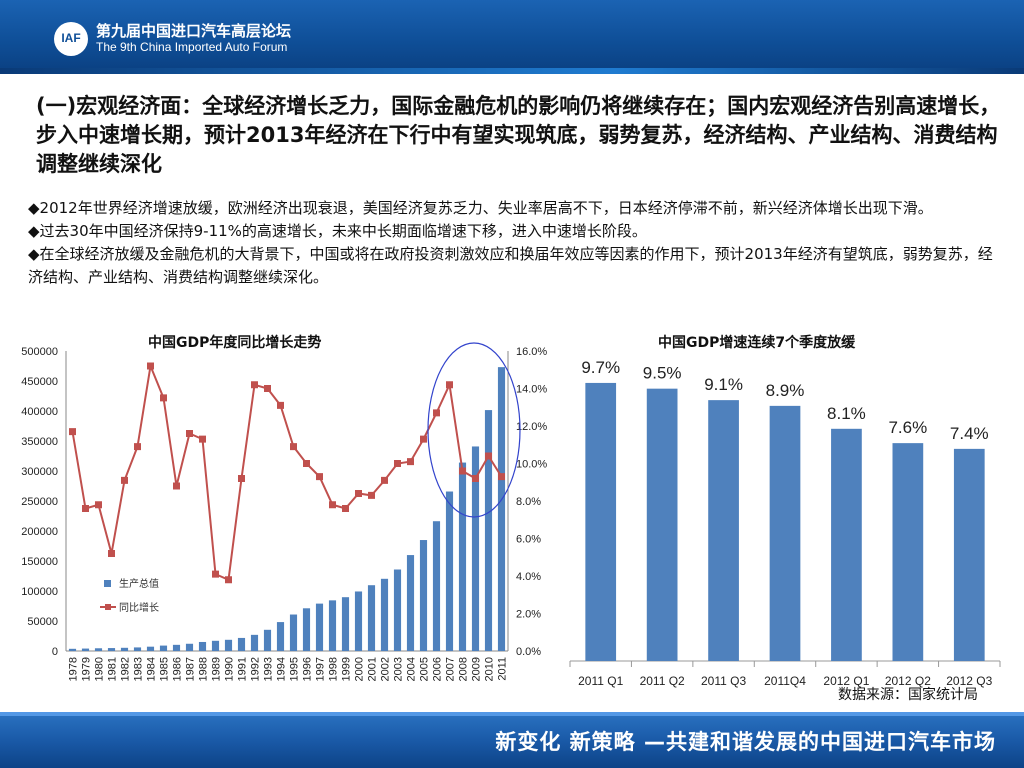 The width and height of the screenshot is (1024, 768). What do you see at coordinates (412, 669) in the screenshot?
I see `x-tick-label: 2004` at bounding box center [412, 669].